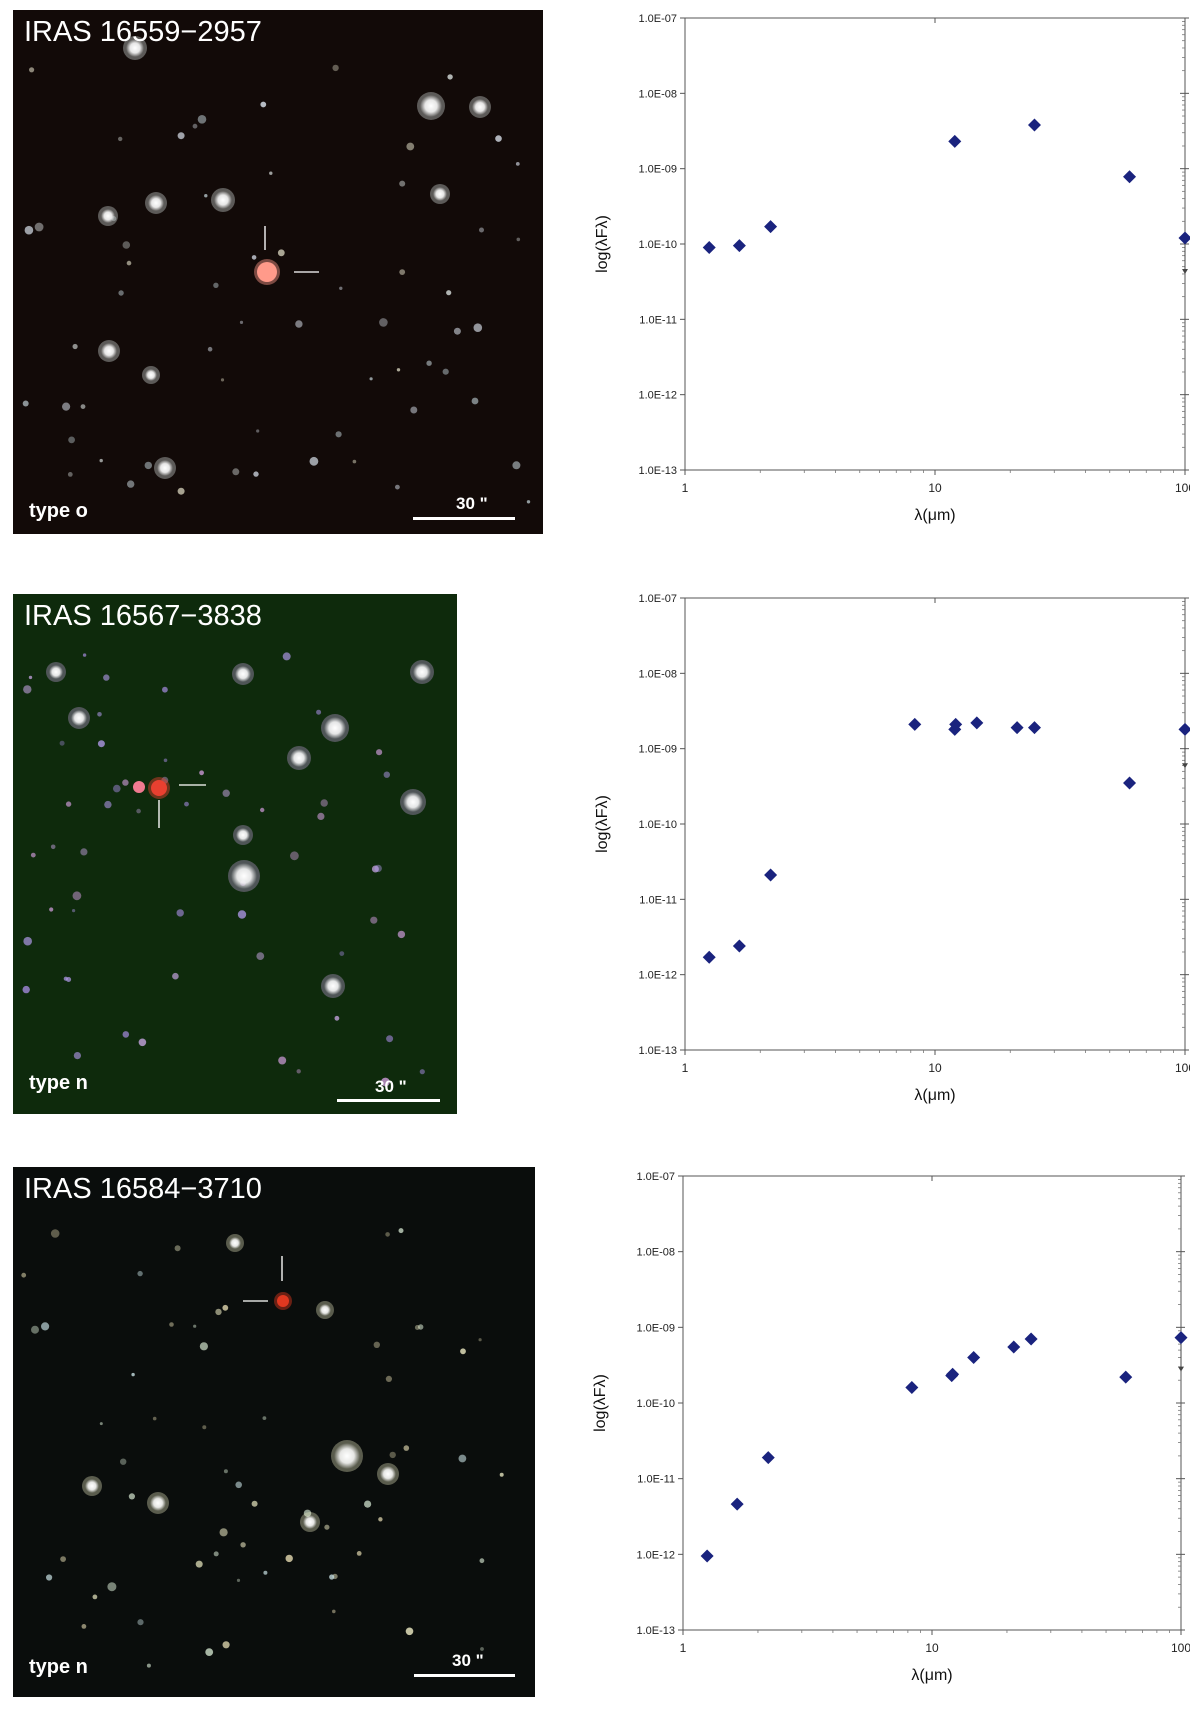 This screenshot has width=1200, height=1709. What do you see at coordinates (655, 1328) in the screenshot?
I see `y-tick-label: 1.0E-09` at bounding box center [655, 1328].